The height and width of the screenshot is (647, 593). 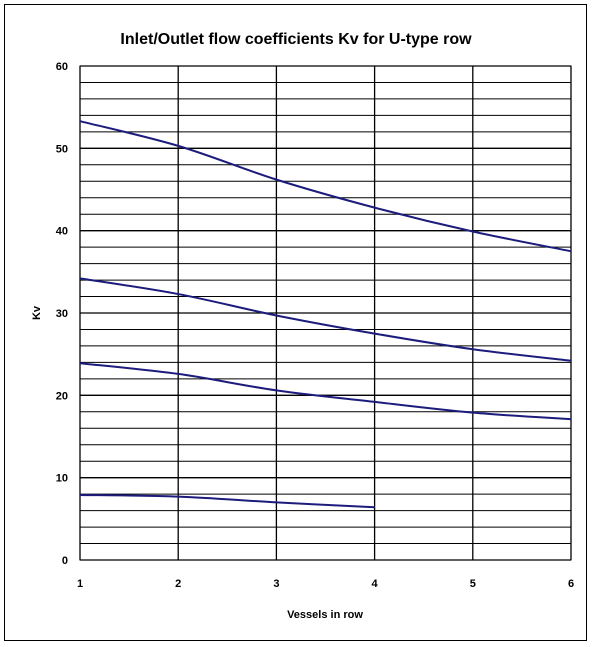 I want to click on x-tick-label: 3, so click(x=276, y=584).